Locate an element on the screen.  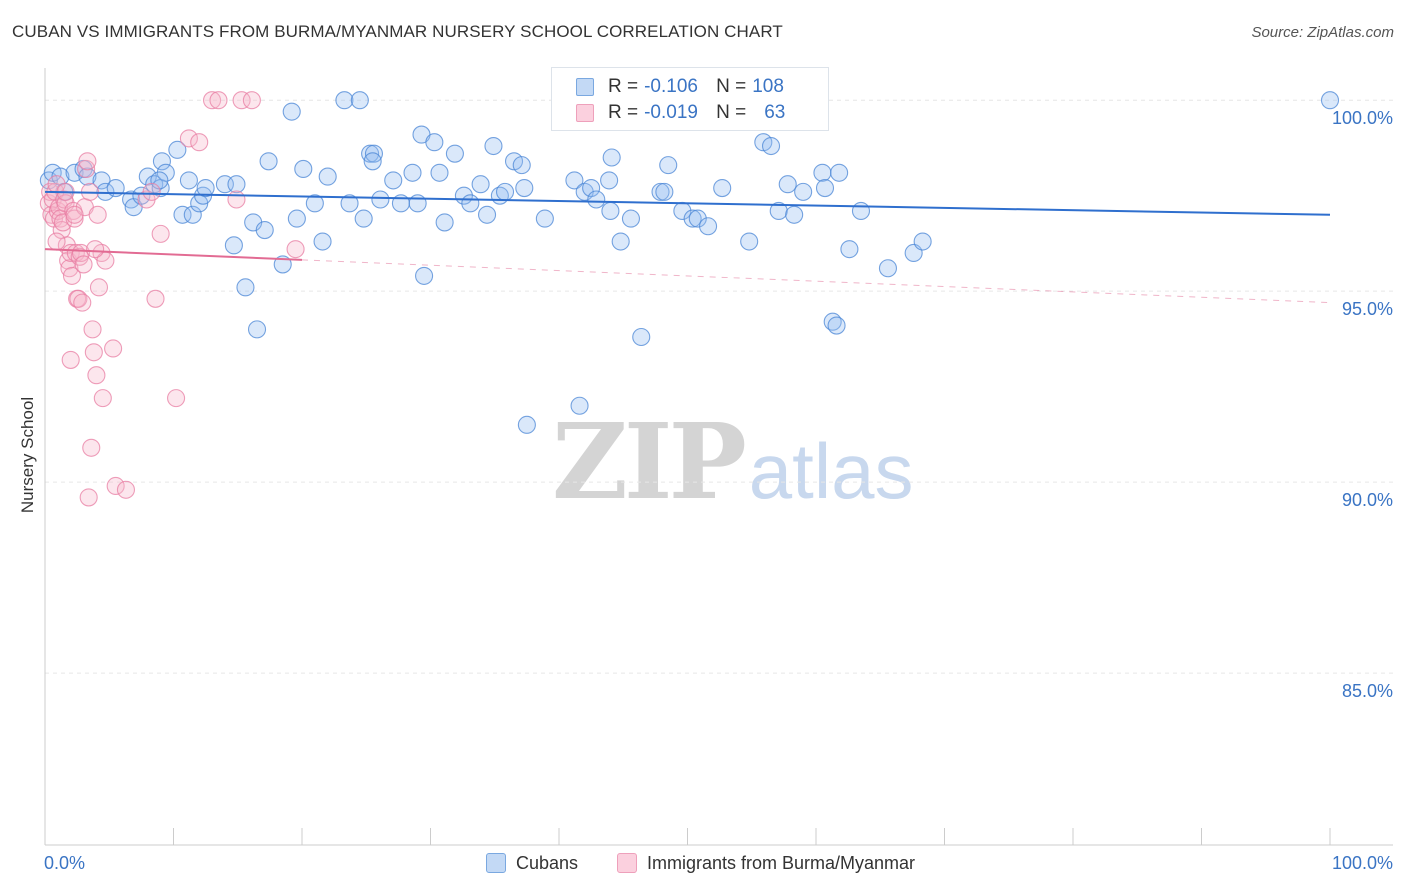
x-tick-label: 100.0% is located at coordinates (1362, 863).